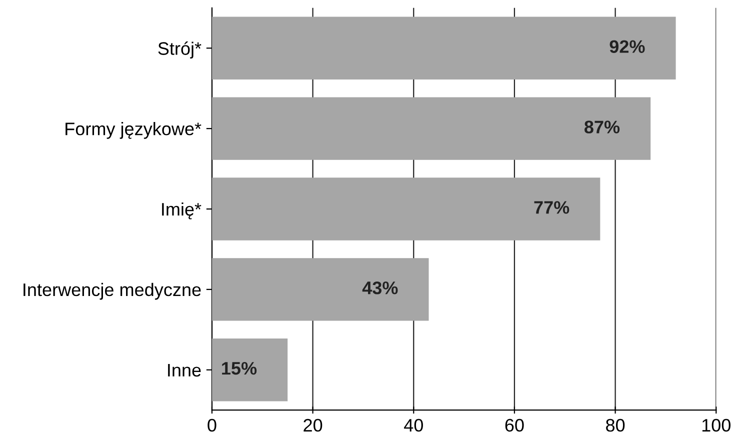  What do you see at coordinates (627, 46) in the screenshot?
I see `data-label: 92%` at bounding box center [627, 46].